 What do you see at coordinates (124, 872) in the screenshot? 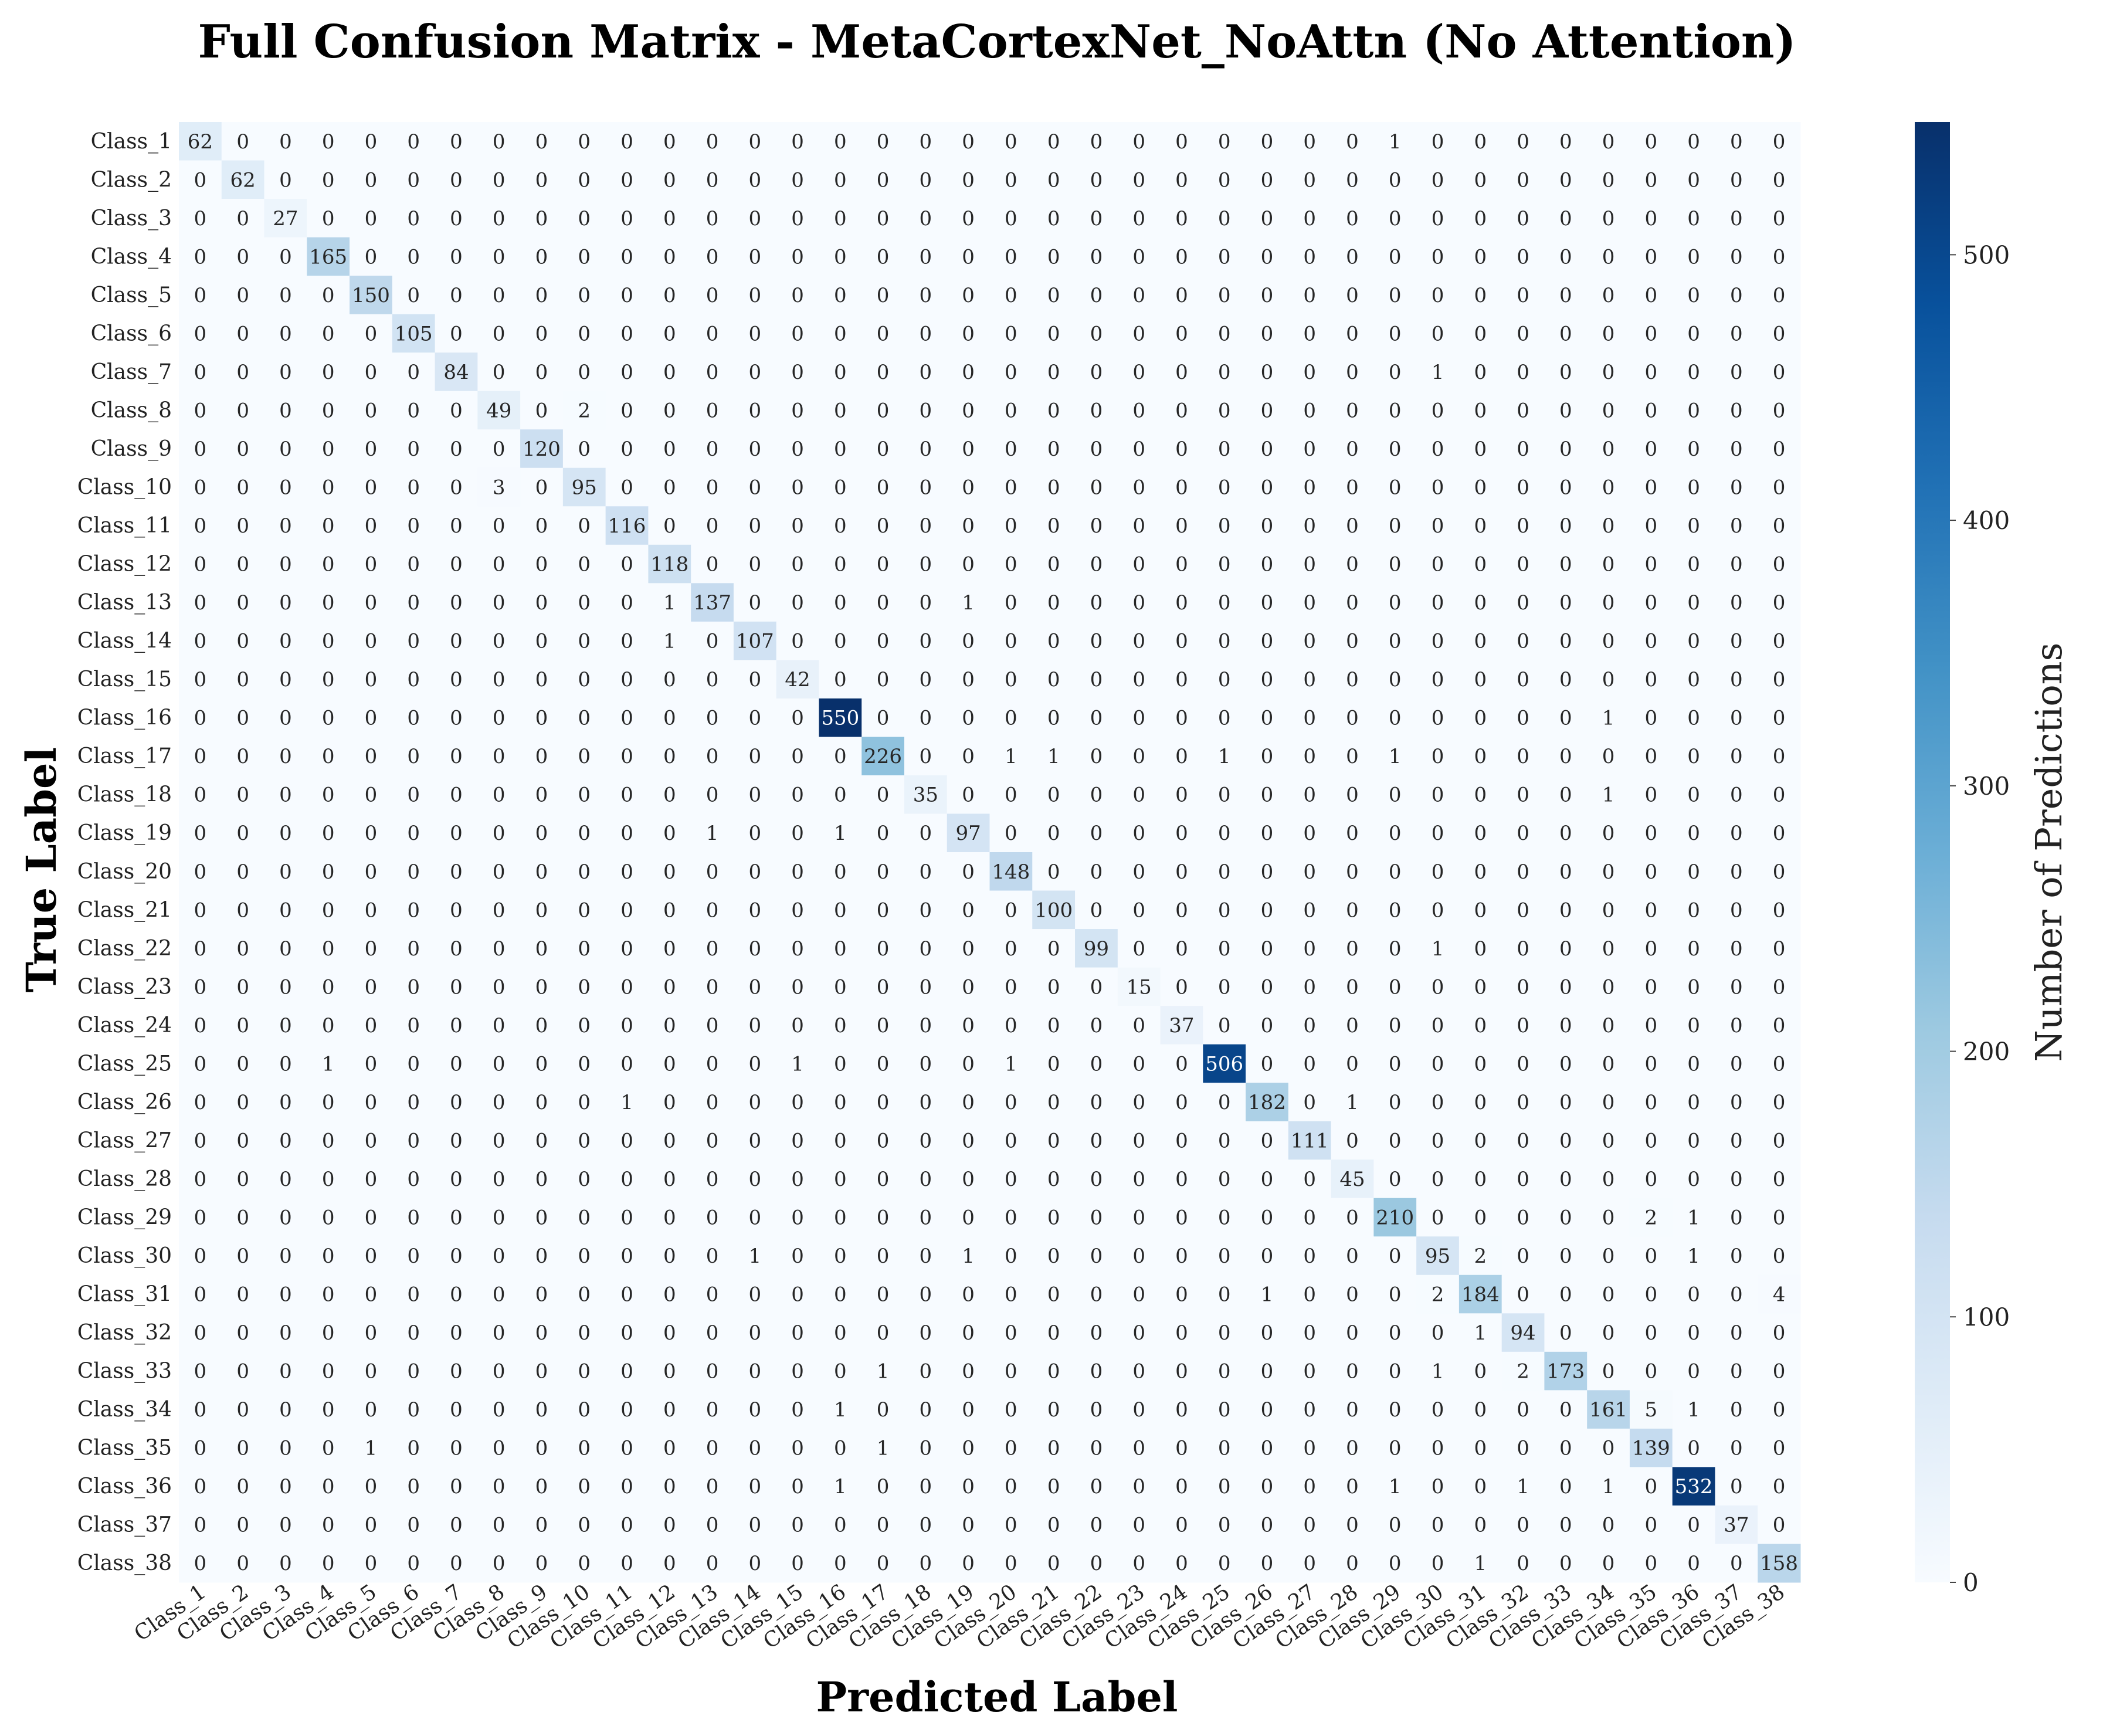
I see `y-tick-label: Class_20` at bounding box center [124, 872].